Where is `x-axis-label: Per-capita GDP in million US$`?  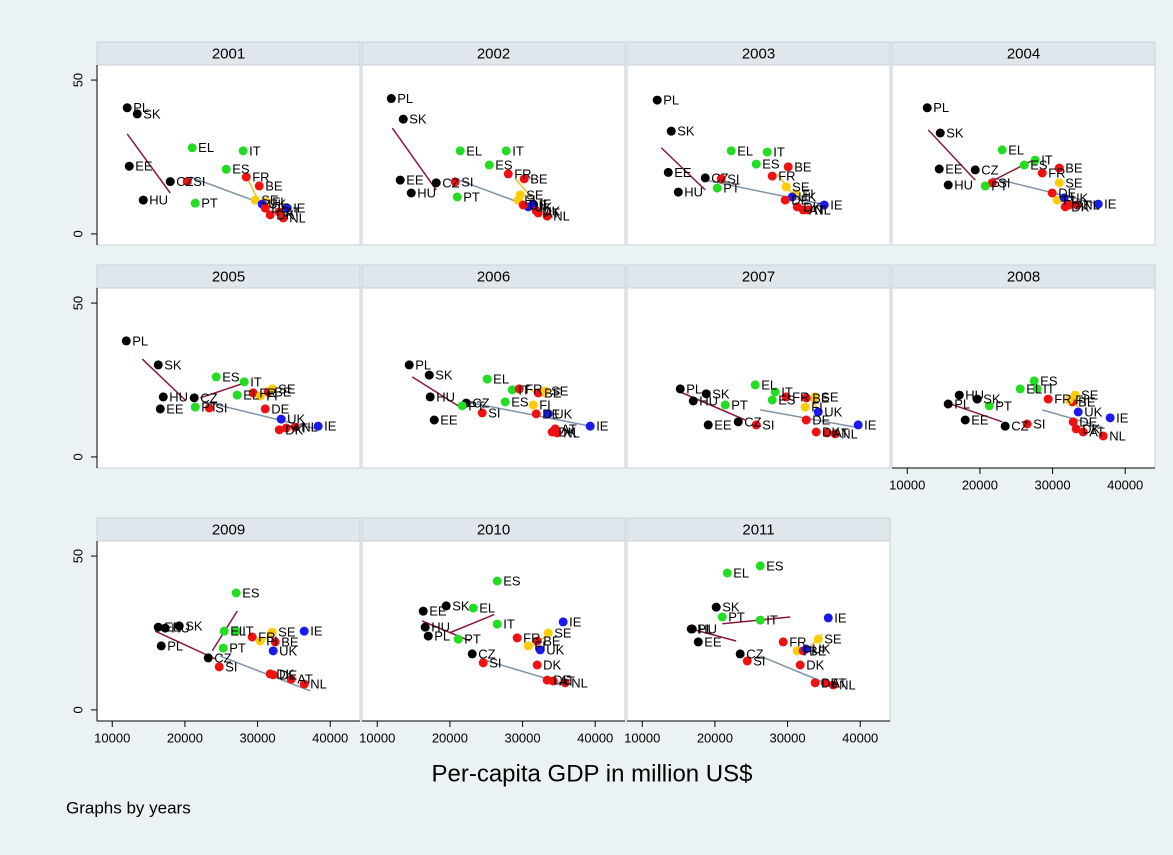
x-axis-label: Per-capita GDP in million US$ is located at coordinates (591, 773).